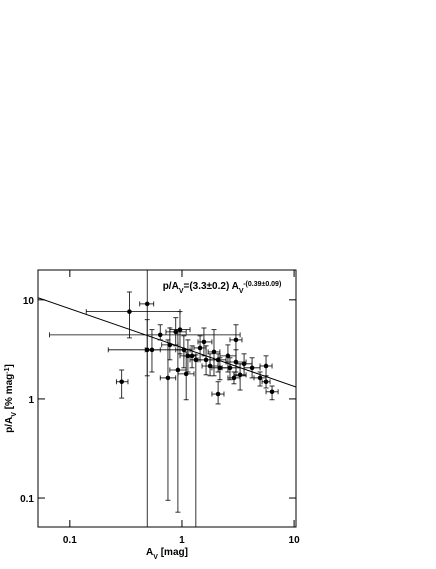 The width and height of the screenshot is (436, 569). Describe the element at coordinates (7, 370) in the screenshot. I see `y-axis-label-part: -1` at that location.